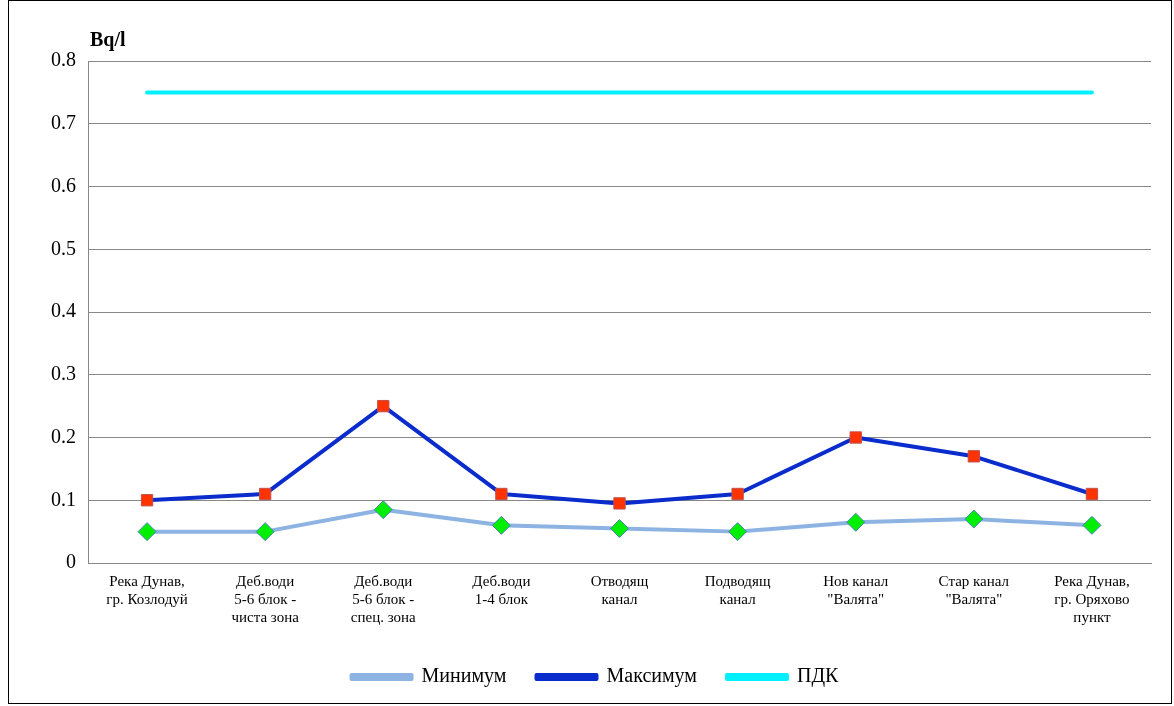 The height and width of the screenshot is (706, 1174). I want to click on y-tick-label: 0.5, so click(63, 247).